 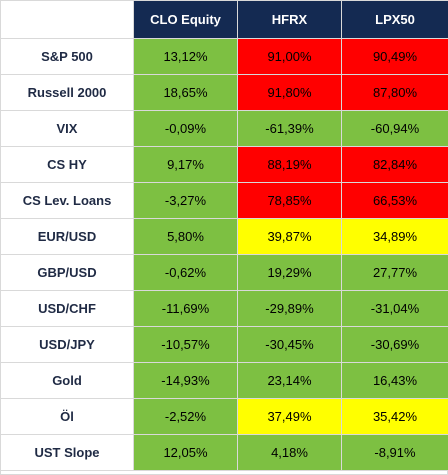 I want to click on row-label: CS HY, so click(x=67, y=165).